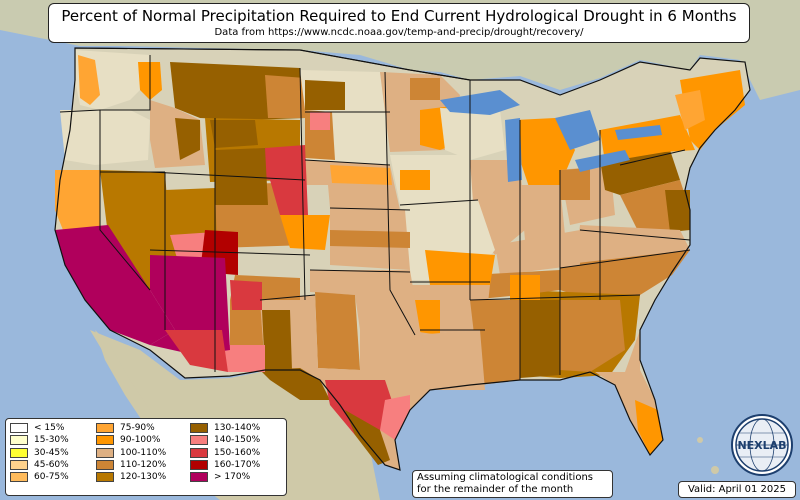 Image resolution: width=800 pixels, height=500 pixels. Describe the element at coordinates (237, 452) in the screenshot. I see `legend-label: 150-160%` at that location.